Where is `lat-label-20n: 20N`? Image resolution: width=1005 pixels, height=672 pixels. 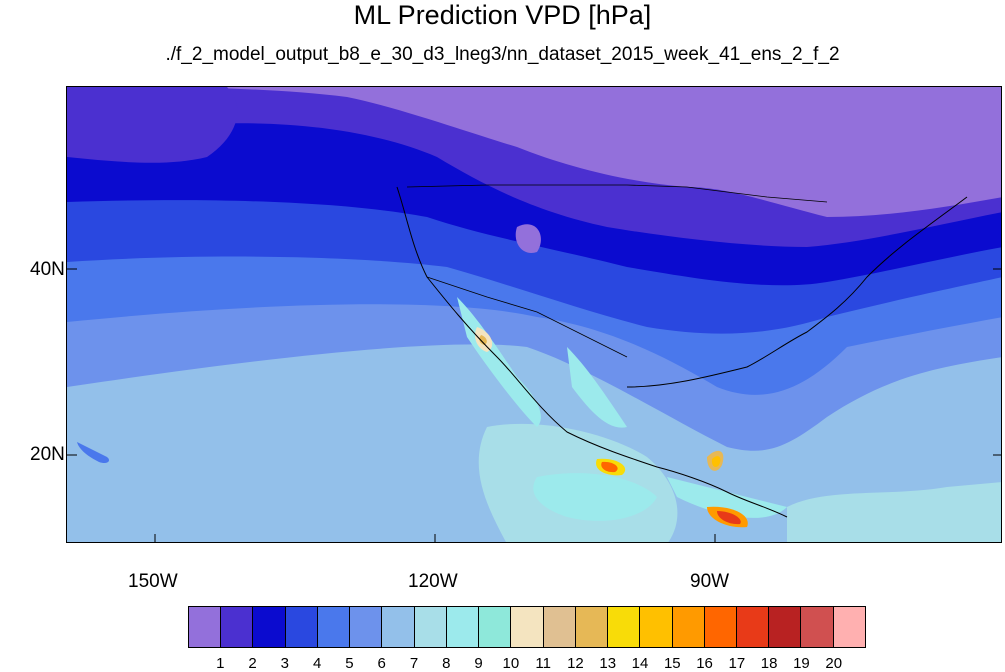
lat-label-20n: 20N is located at coordinates (47, 454).